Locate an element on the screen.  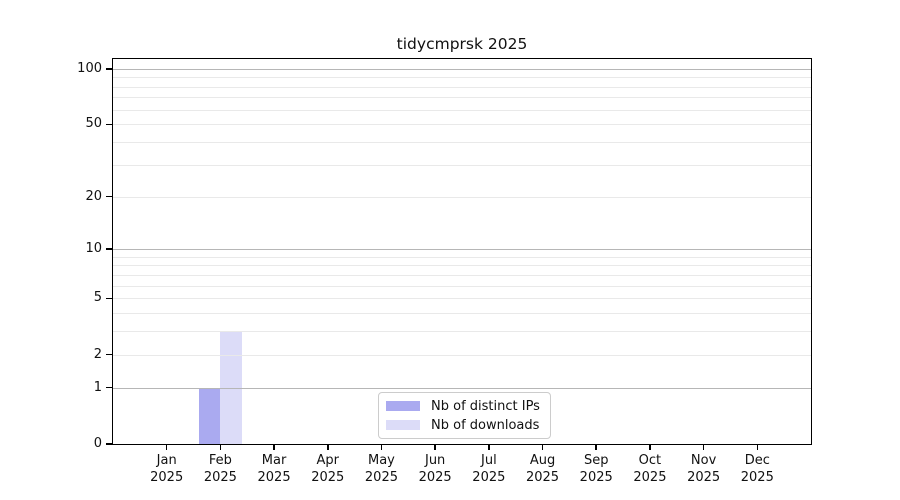
y-tick-label: 10 is located at coordinates (93, 249).